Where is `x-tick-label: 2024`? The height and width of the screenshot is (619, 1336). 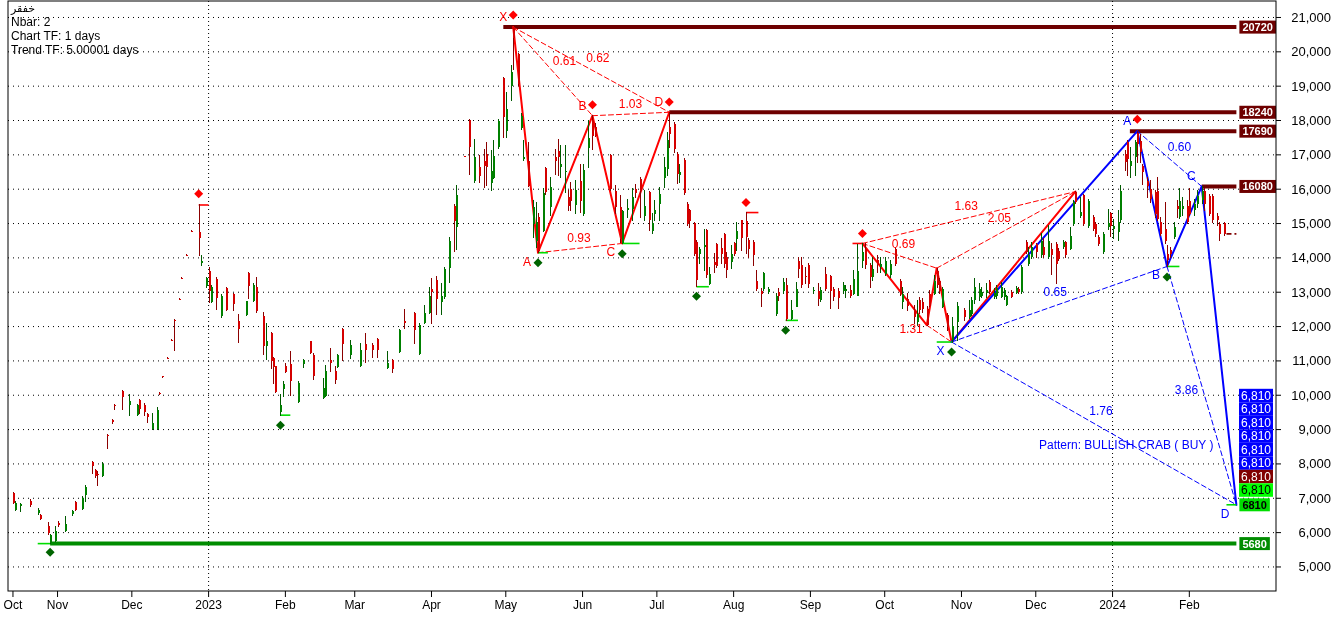
x-tick-label: 2024 is located at coordinates (1113, 605).